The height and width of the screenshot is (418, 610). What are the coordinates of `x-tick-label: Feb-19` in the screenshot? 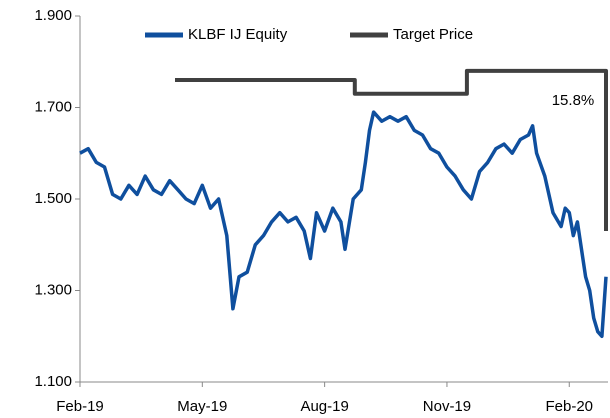 It's located at (80, 406).